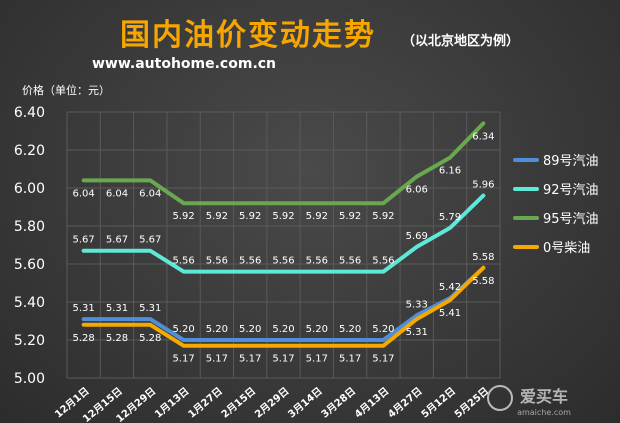  Describe the element at coordinates (500, 398) in the screenshot. I see `watermark-logo` at that location.